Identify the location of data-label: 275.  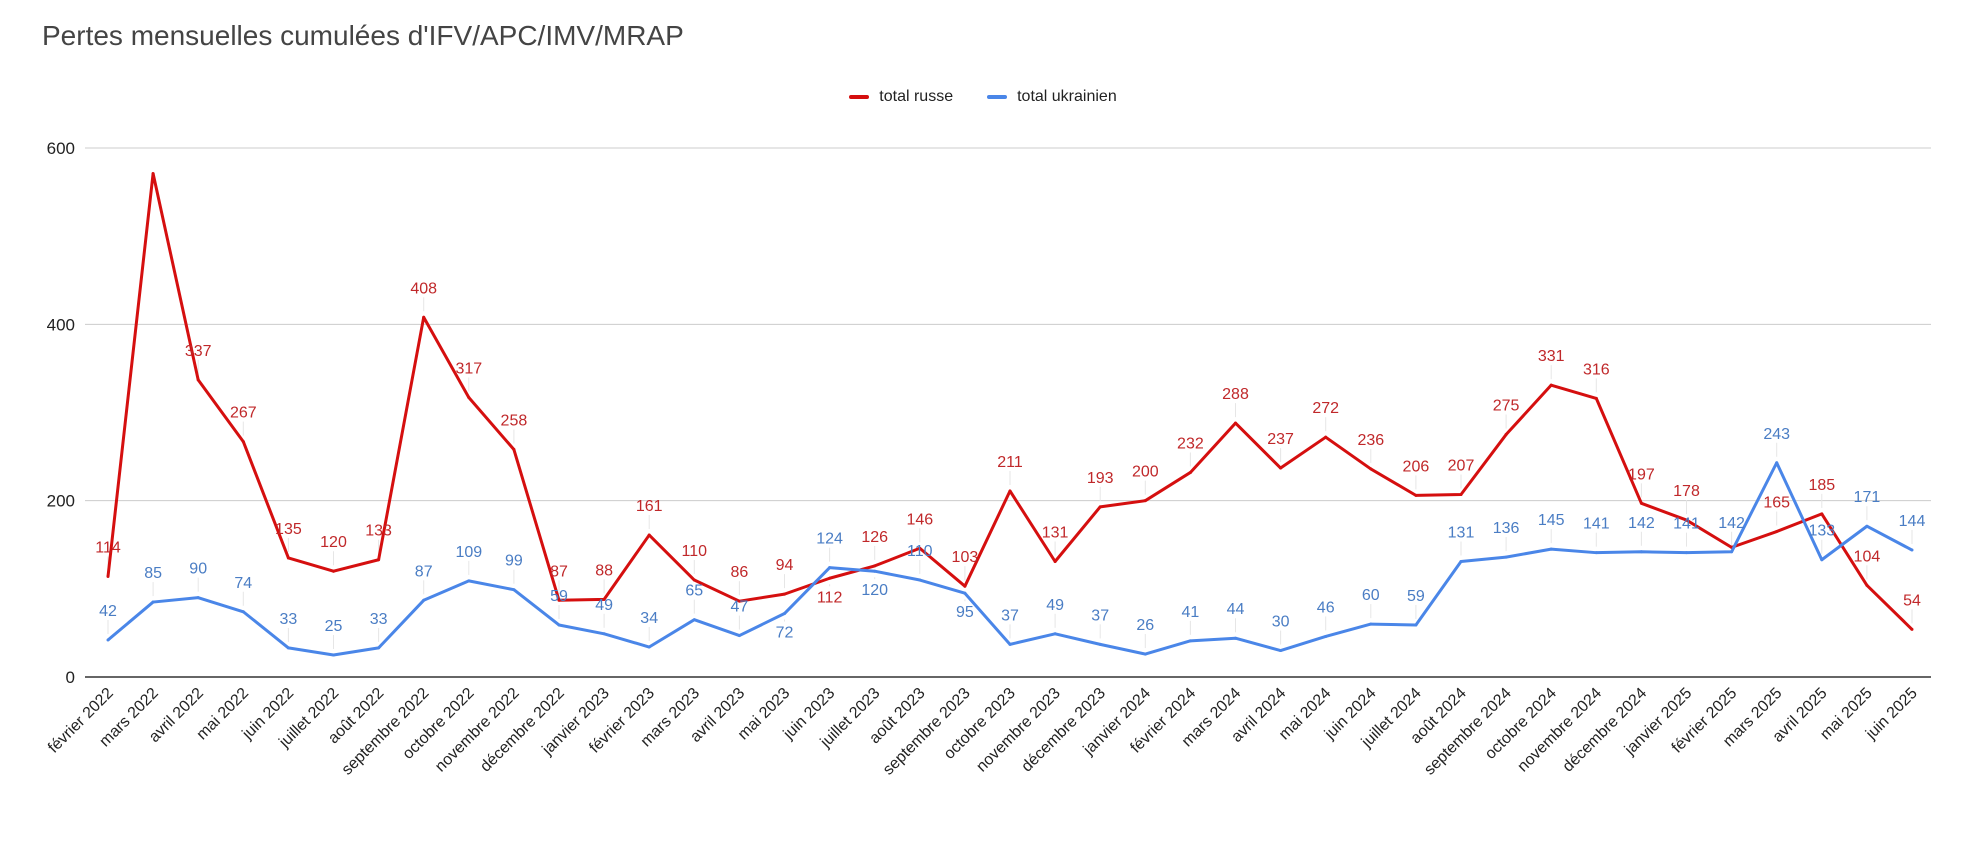
(1506, 406).